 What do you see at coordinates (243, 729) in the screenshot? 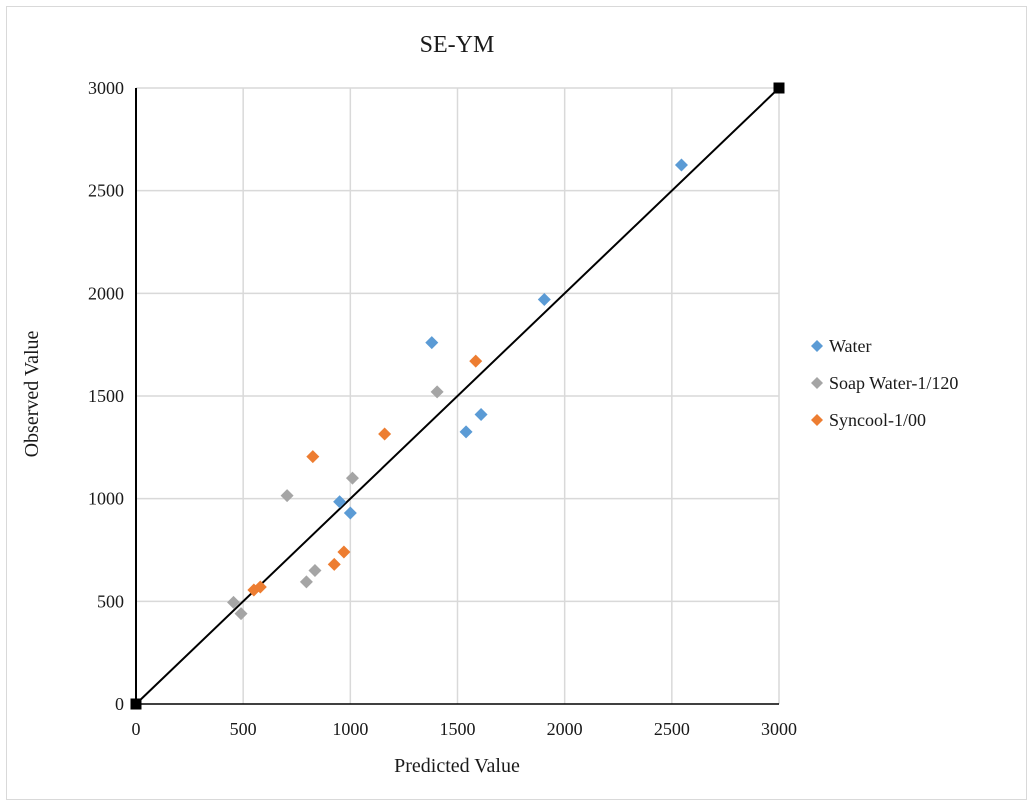
I see `x-tick-label: 500` at bounding box center [243, 729].